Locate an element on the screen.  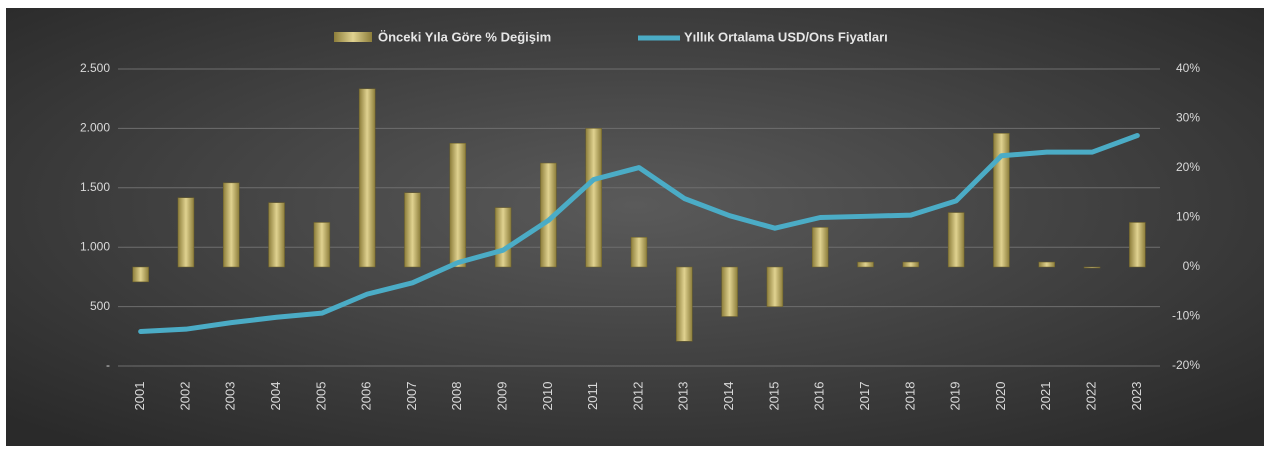
y2-tick-label: -10% is located at coordinates (1186, 316).